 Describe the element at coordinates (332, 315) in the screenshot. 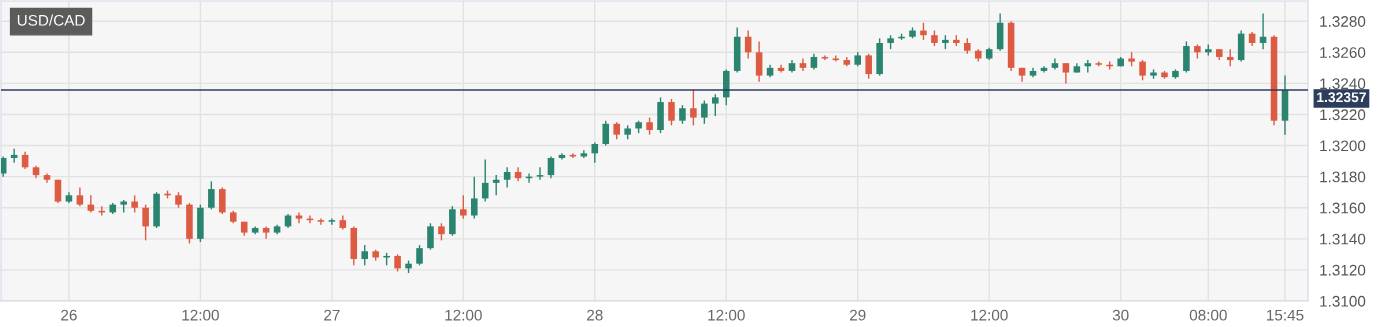

I see `x-tick-label: 27` at that location.